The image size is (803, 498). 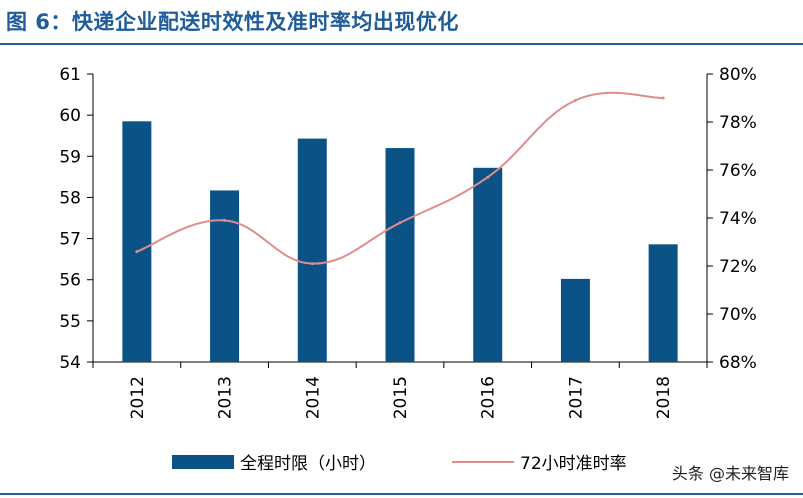 I want to click on y-left-tick-label: 57, so click(x=70, y=240).